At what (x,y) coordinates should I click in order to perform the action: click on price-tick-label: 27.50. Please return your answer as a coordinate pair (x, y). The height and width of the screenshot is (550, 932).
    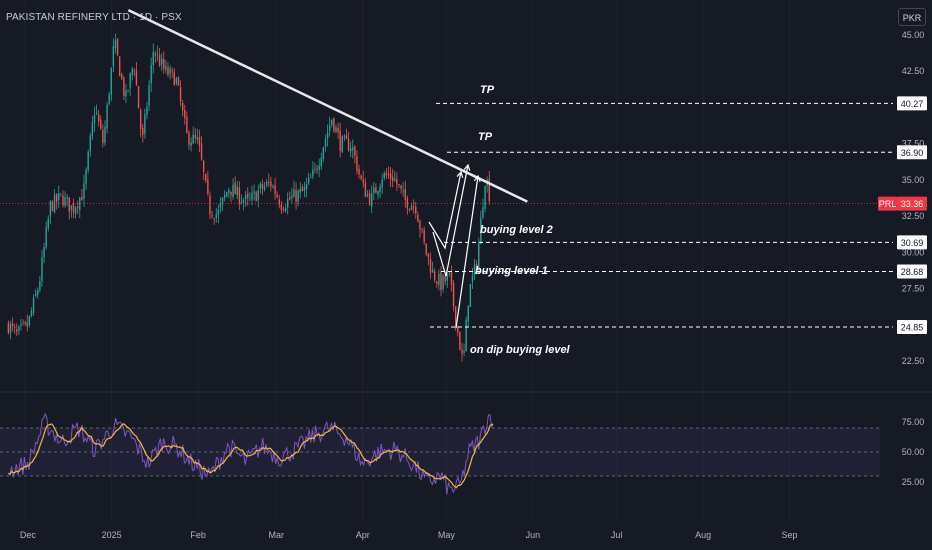
    Looking at the image, I should click on (913, 289).